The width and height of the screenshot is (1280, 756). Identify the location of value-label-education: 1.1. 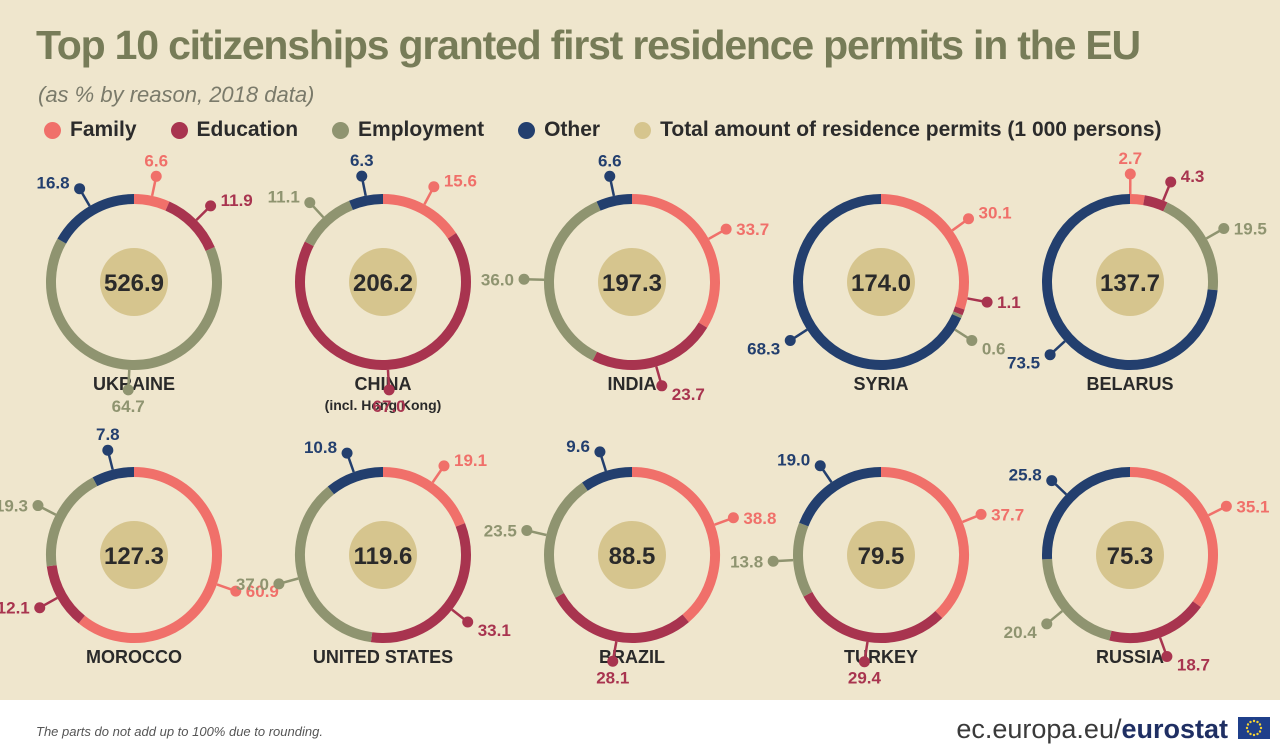
(1009, 302).